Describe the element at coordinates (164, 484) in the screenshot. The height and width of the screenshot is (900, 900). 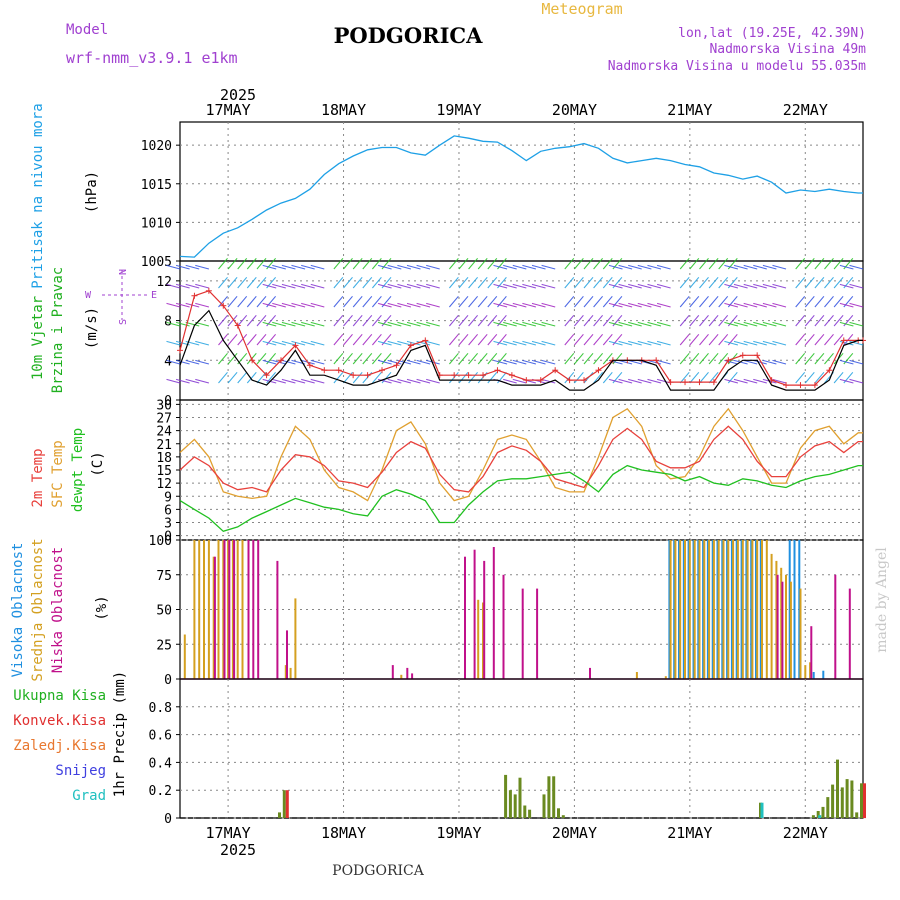
I see `y-tick-label: 12` at that location.